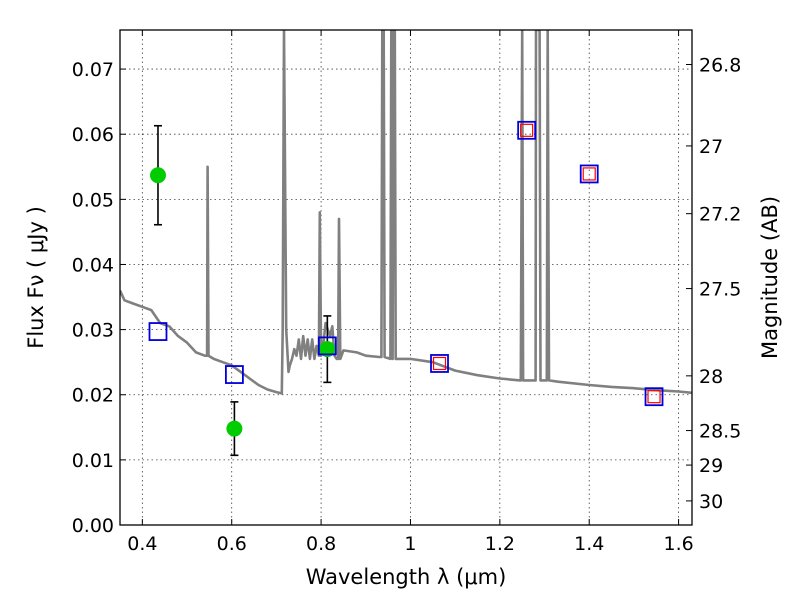 The height and width of the screenshot is (600, 800). What do you see at coordinates (720, 215) in the screenshot?
I see `mag-tick-label-2: 27.2` at bounding box center [720, 215].